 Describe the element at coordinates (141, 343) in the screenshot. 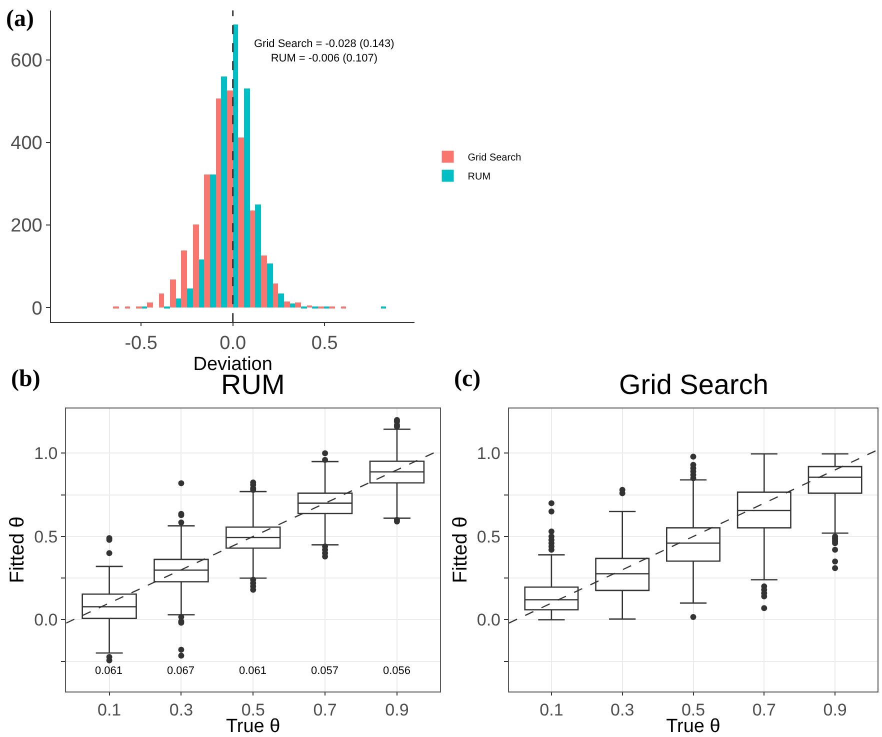

I see `x-tick-label: -0.5` at that location.